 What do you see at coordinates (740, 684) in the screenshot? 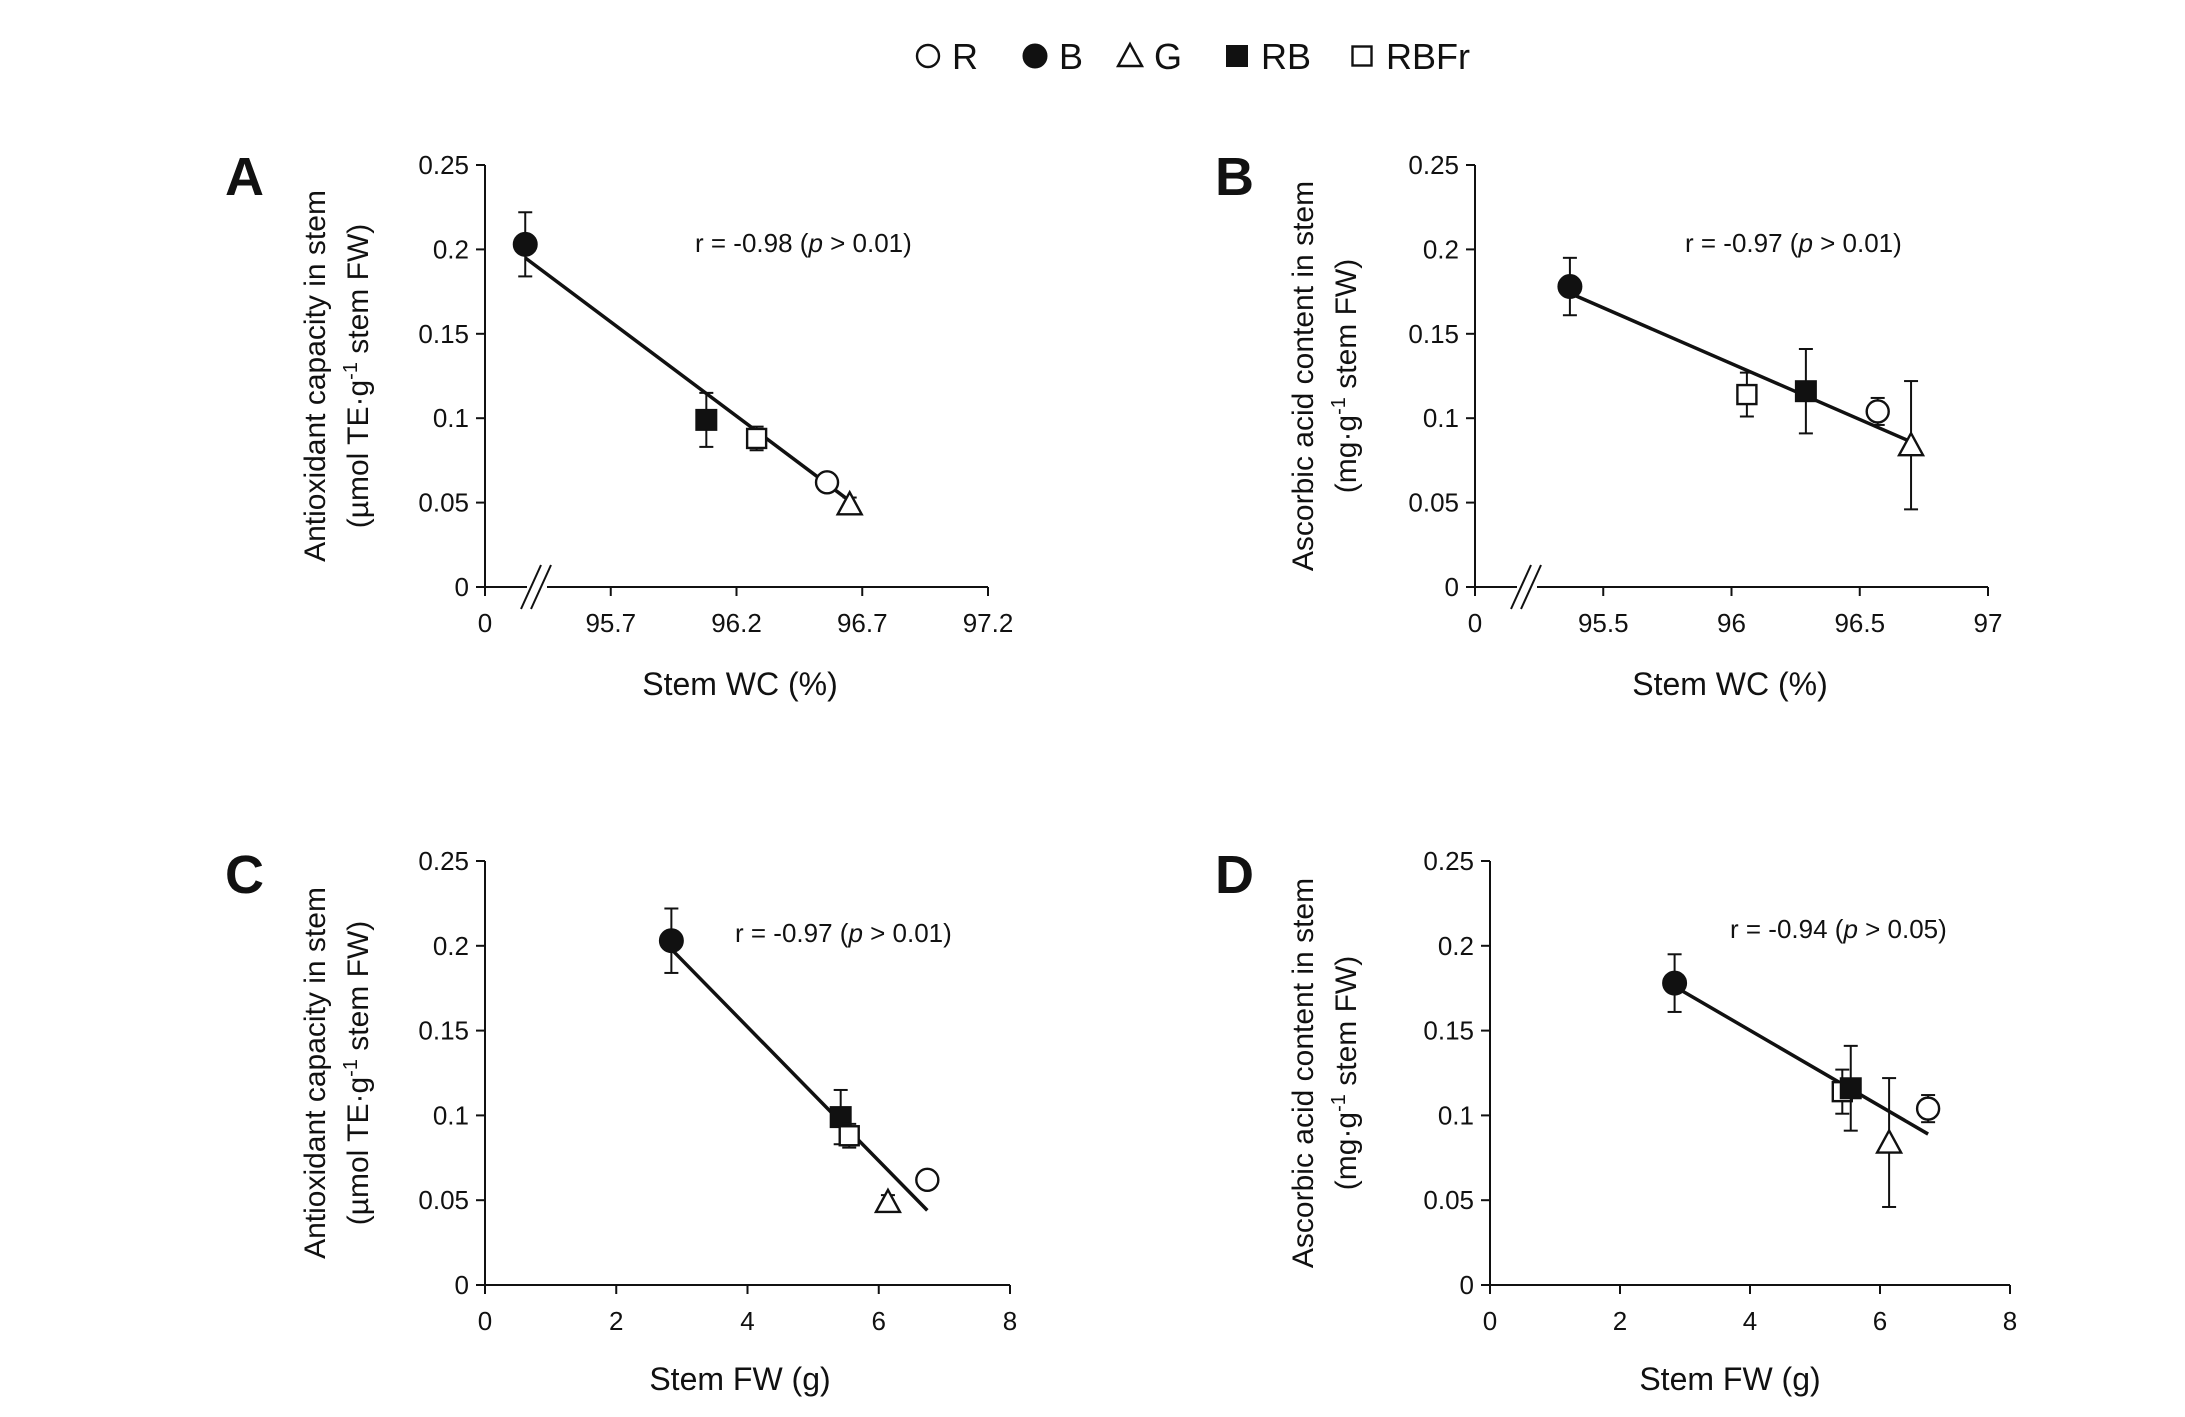
I see `x-axis-title: Stem WC (%)` at bounding box center [740, 684].